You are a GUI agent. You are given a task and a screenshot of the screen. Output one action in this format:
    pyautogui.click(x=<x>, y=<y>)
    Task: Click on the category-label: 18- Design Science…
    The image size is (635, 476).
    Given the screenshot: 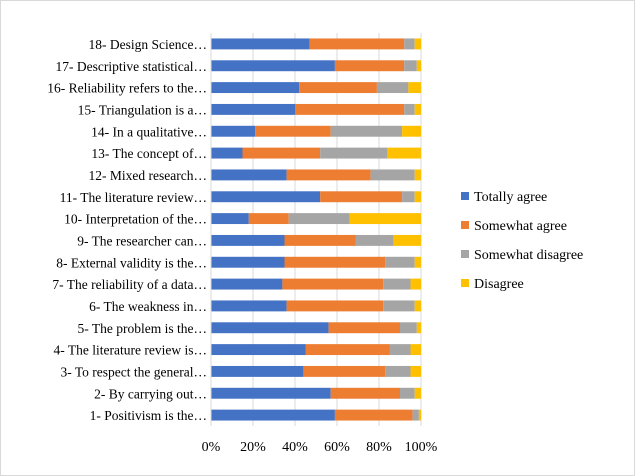 What is the action you would take?
    pyautogui.click(x=148, y=44)
    